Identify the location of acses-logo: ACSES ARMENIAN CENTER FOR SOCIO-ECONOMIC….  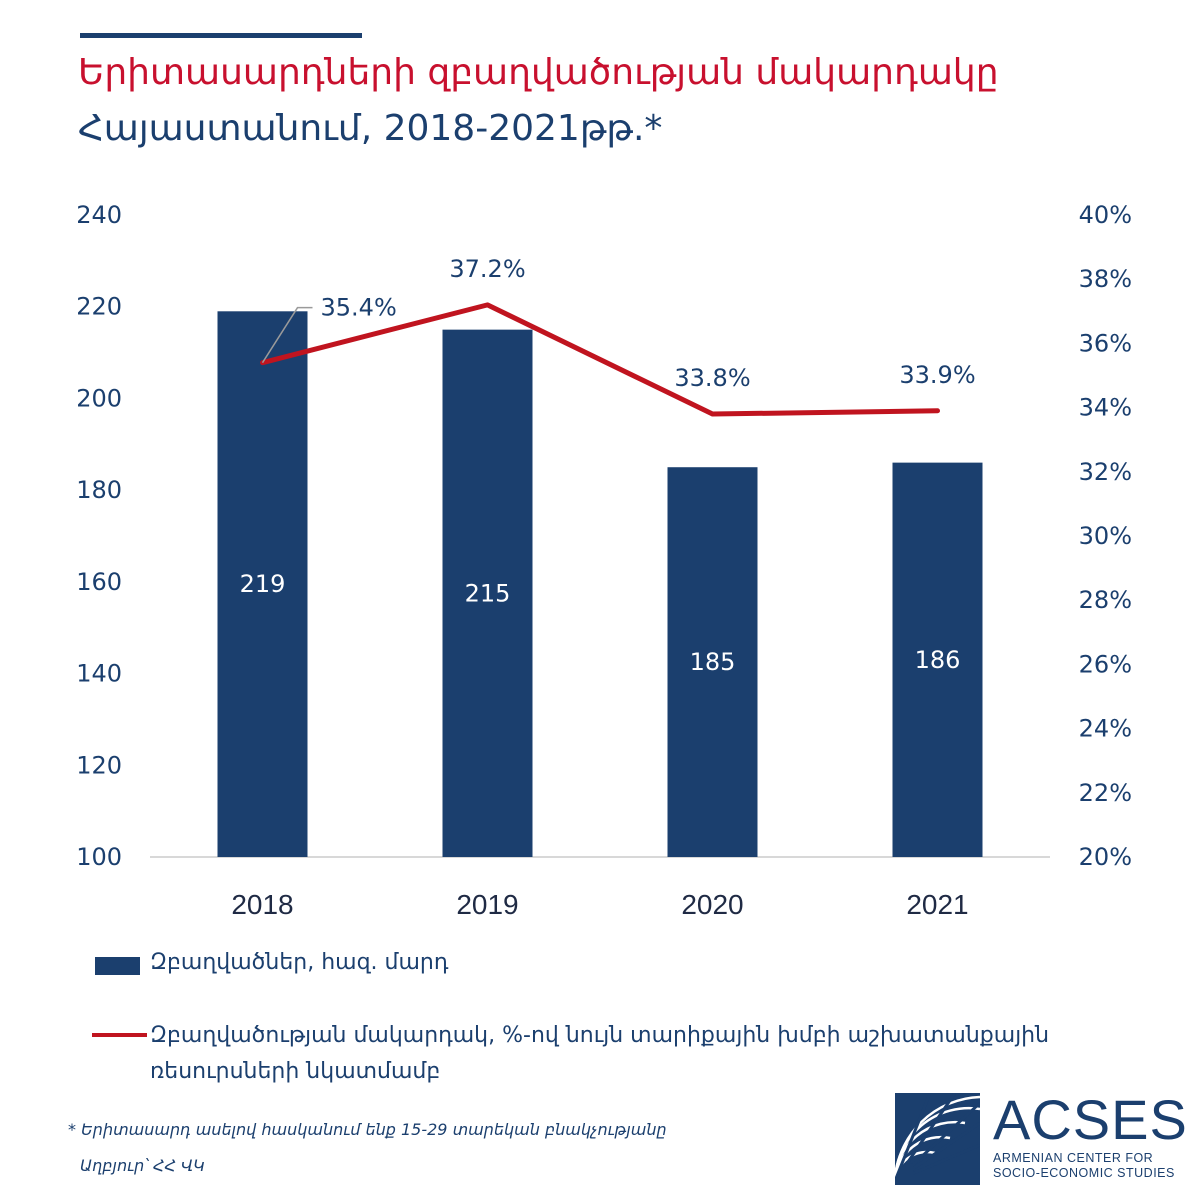
(1041, 1138).